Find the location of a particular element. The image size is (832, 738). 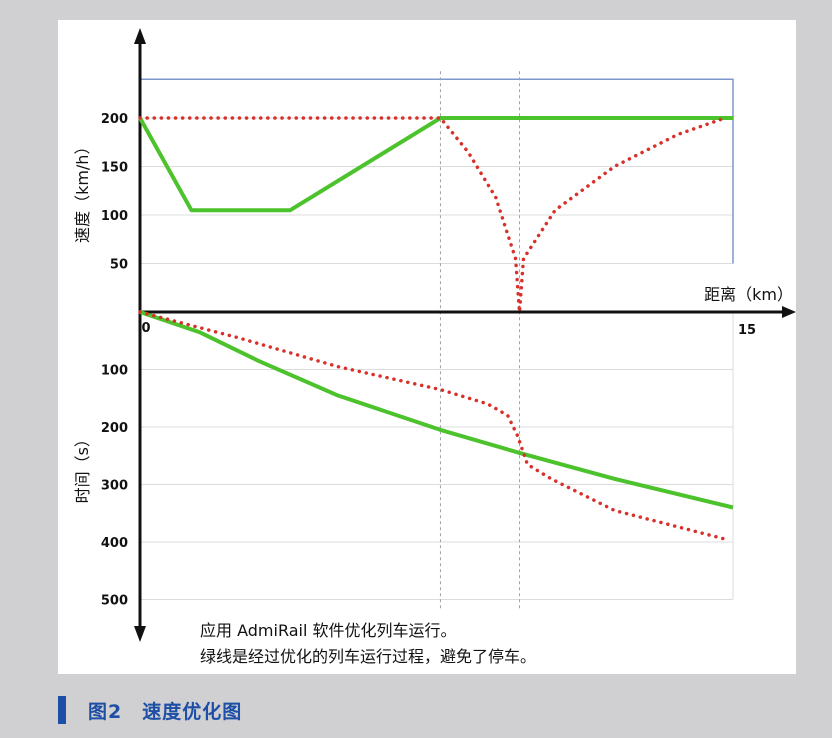

speed-tick-label: 50 is located at coordinates (119, 265).